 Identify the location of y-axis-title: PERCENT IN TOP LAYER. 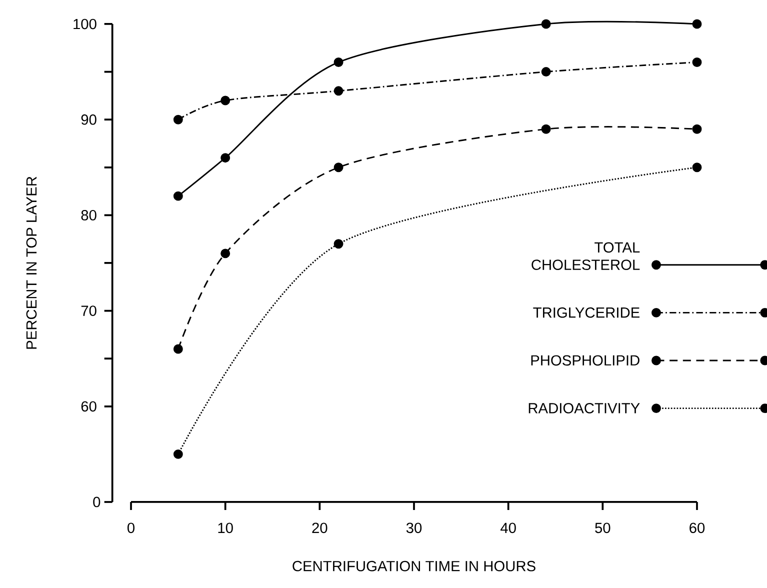
(31, 262).